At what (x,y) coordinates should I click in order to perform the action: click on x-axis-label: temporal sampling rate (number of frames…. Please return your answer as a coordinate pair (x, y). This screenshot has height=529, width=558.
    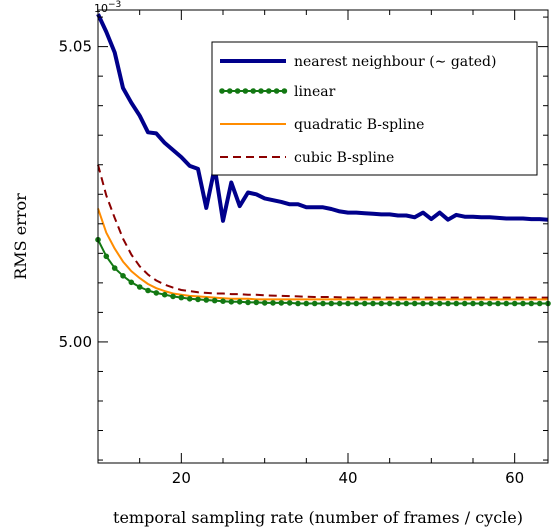
    Looking at the image, I should click on (318, 517).